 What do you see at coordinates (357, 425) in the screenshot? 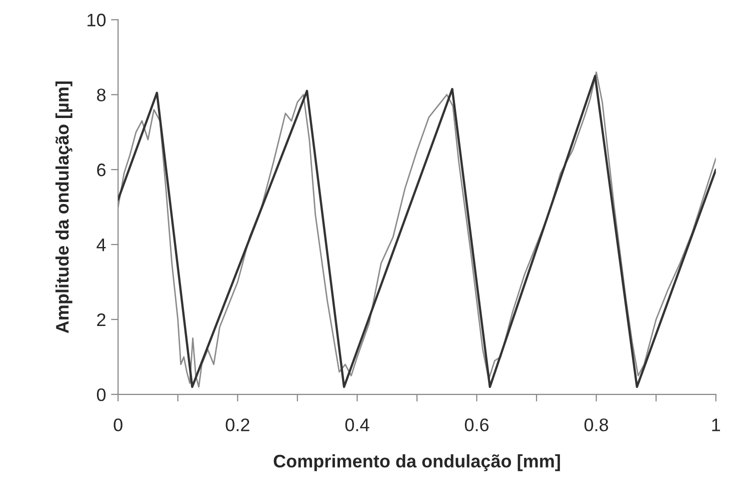
I see `x-tick-label: 0.4` at bounding box center [357, 425].